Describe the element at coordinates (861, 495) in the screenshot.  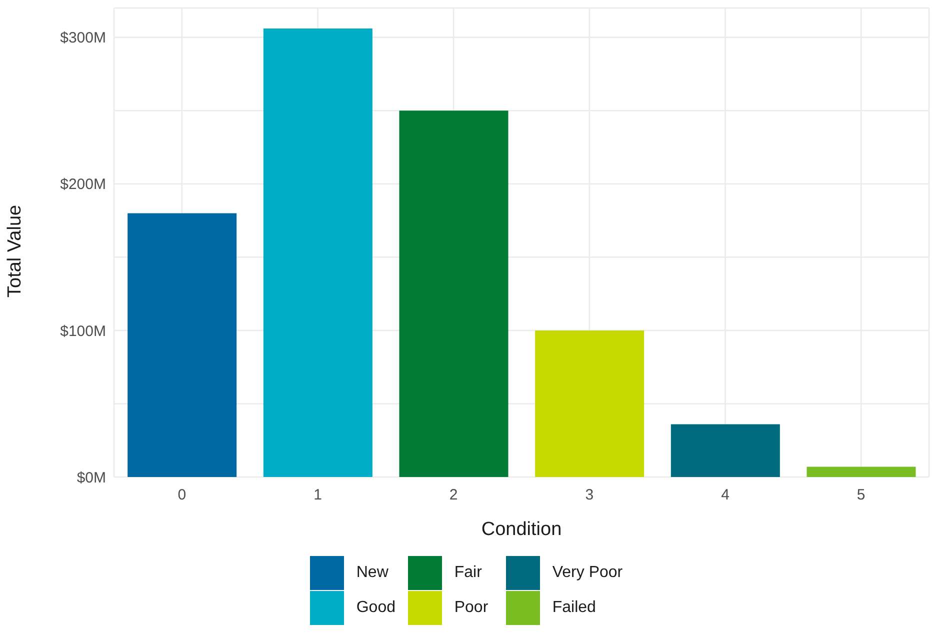
I see `x-tick-label: 5` at that location.